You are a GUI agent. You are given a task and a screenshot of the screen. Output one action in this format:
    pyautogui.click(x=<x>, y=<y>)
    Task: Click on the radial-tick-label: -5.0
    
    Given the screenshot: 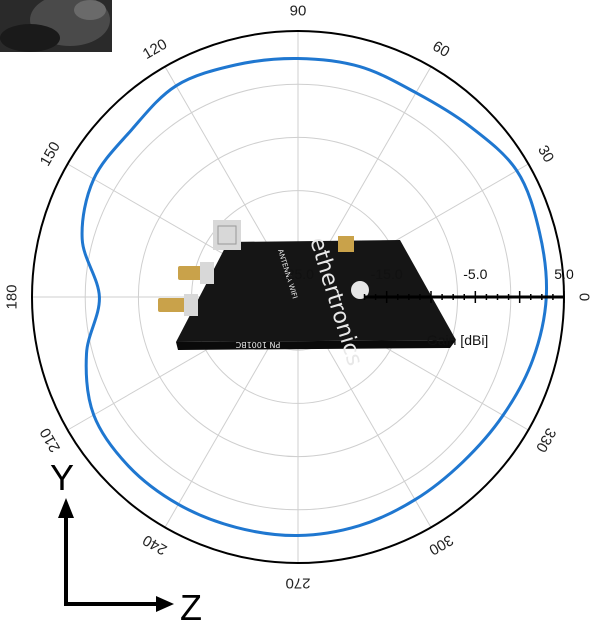 What is the action you would take?
    pyautogui.click(x=475, y=274)
    